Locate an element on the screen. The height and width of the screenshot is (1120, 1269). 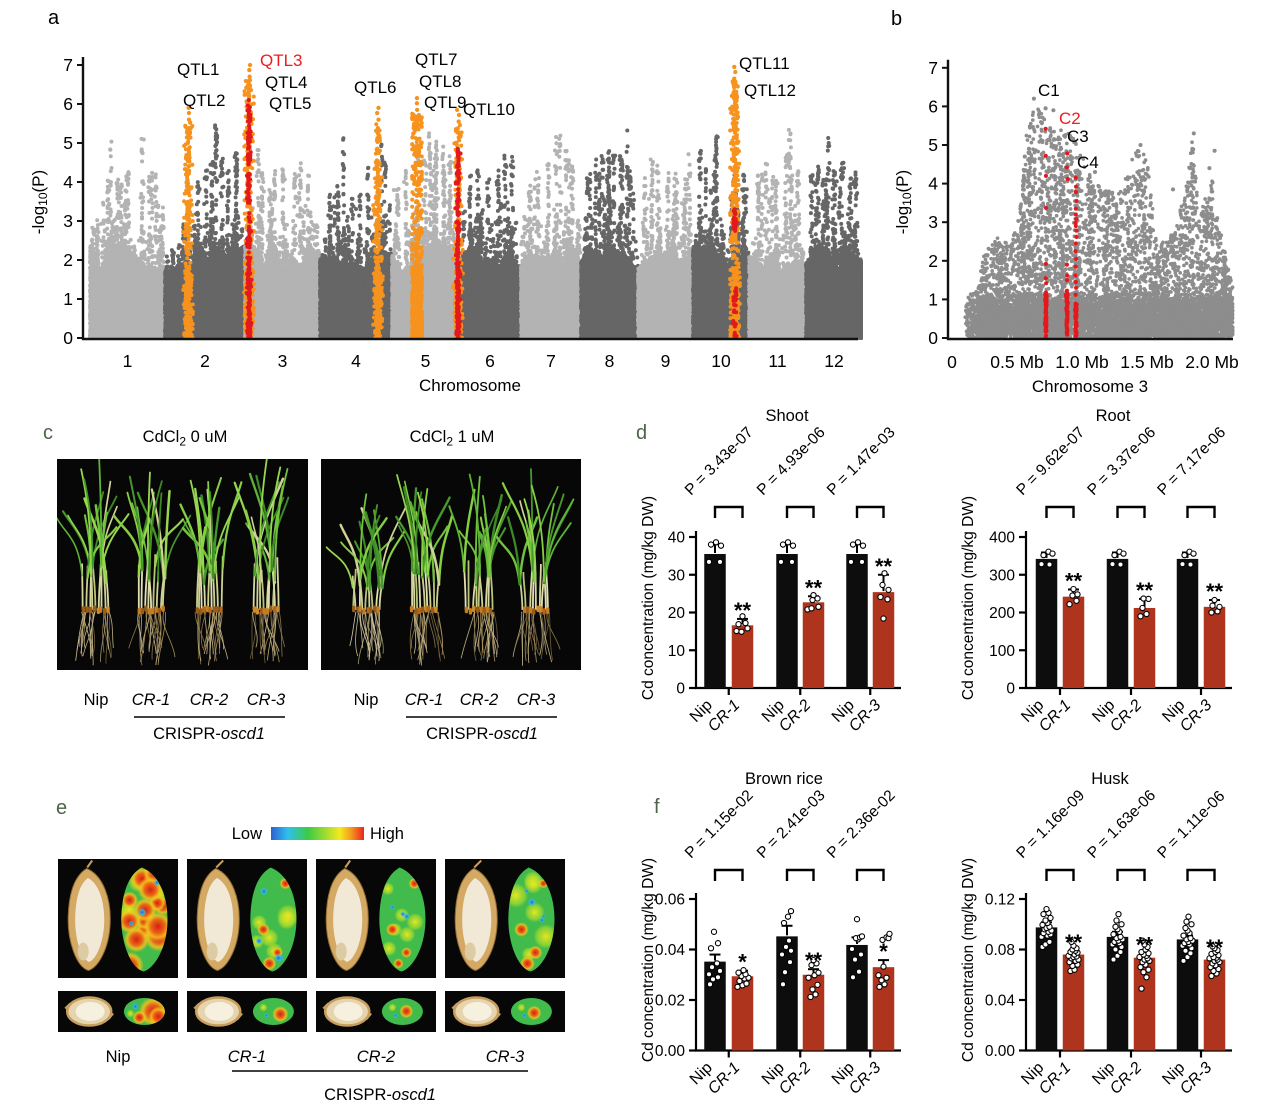
stem is located at coordinates (154, 582).